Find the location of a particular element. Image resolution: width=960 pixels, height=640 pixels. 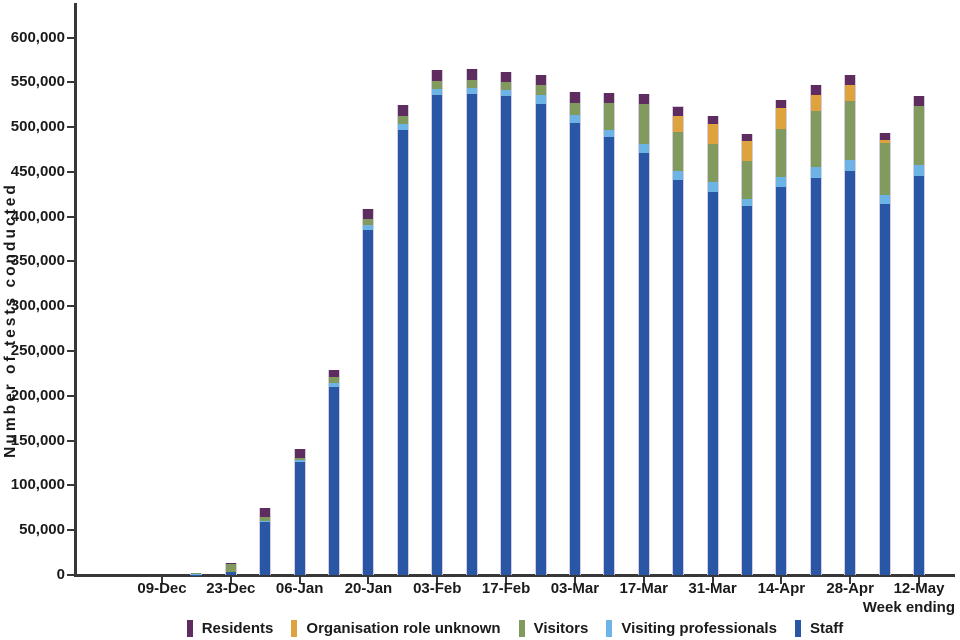

x-tick-label: 23-Dec is located at coordinates (231, 588).